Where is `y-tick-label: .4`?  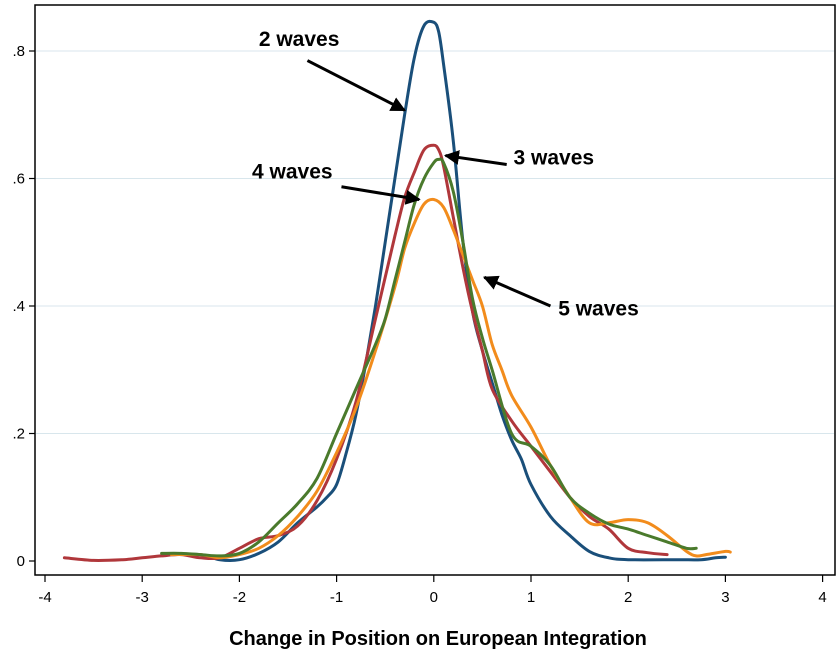
y-tick-label: .4 is located at coordinates (18, 306).